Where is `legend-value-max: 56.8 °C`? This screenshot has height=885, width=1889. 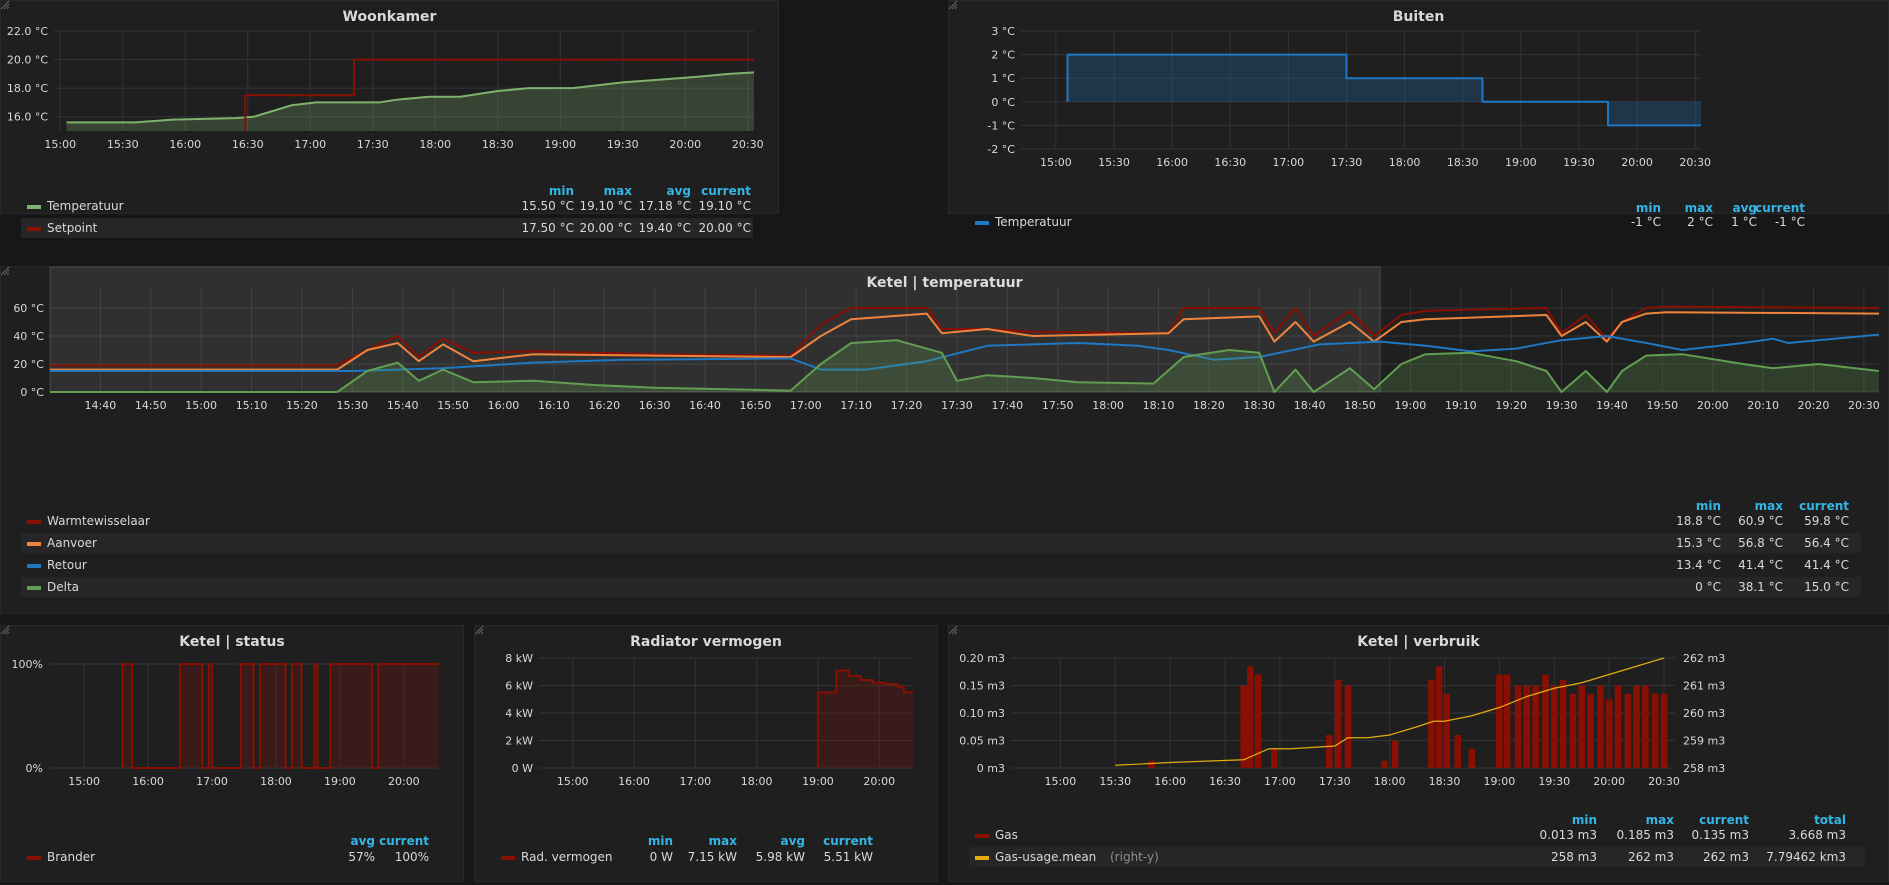
legend-value-max: 56.8 °C is located at coordinates (1760, 543).